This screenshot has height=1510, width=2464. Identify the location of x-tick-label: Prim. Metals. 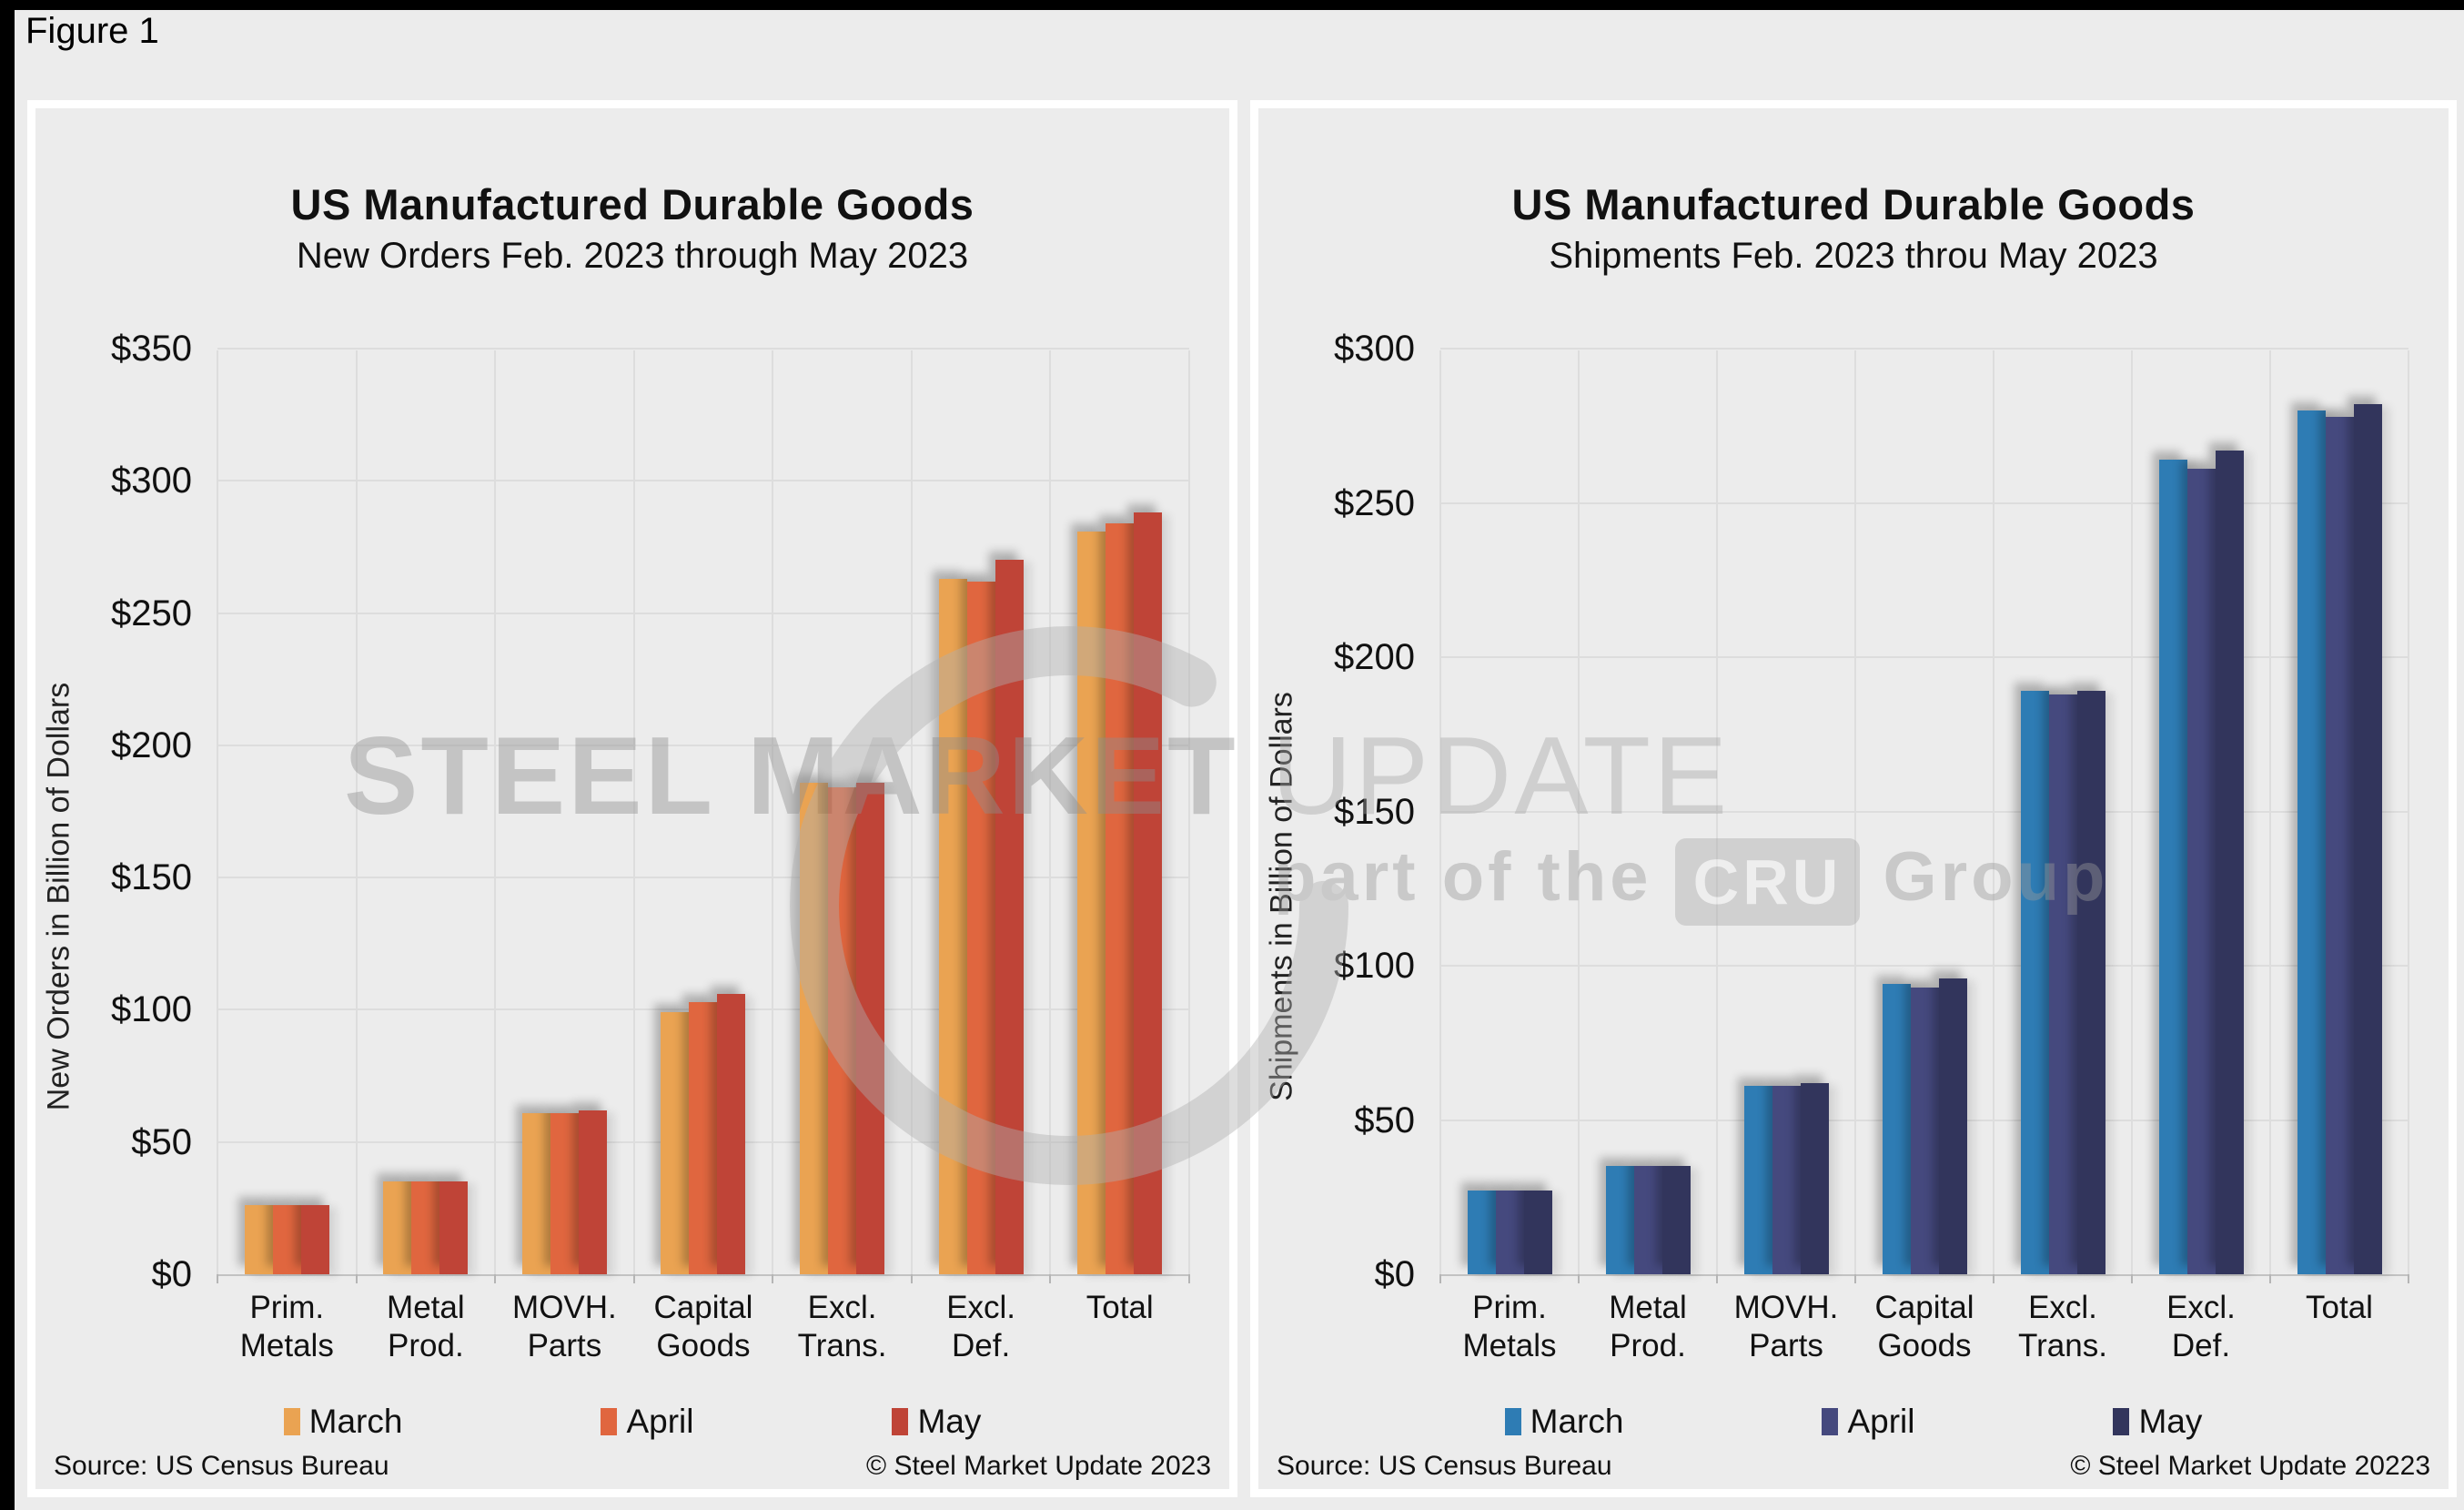
(286, 1326).